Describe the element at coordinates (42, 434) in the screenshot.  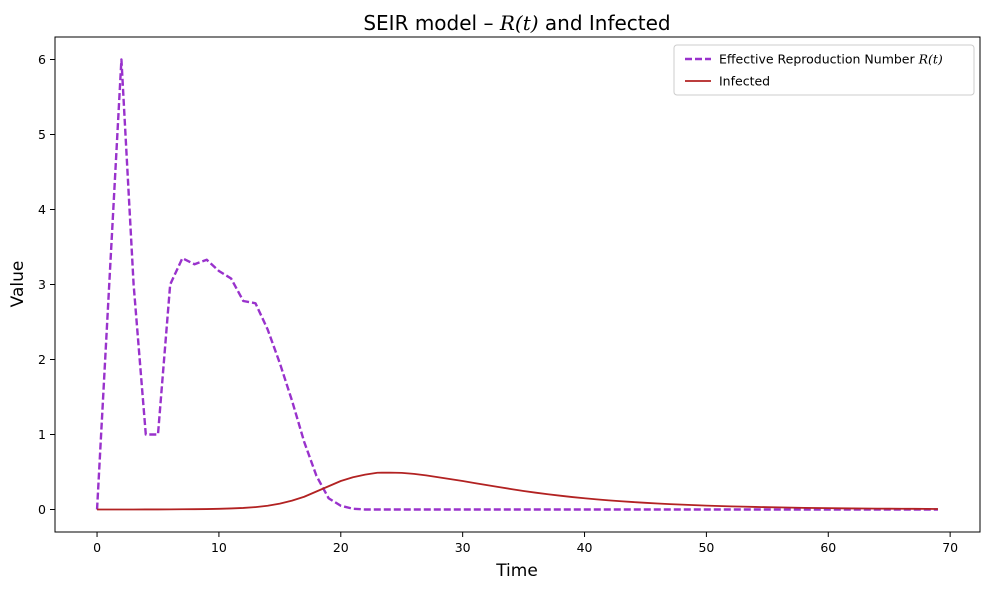
I see `y-tick-label: 1` at that location.